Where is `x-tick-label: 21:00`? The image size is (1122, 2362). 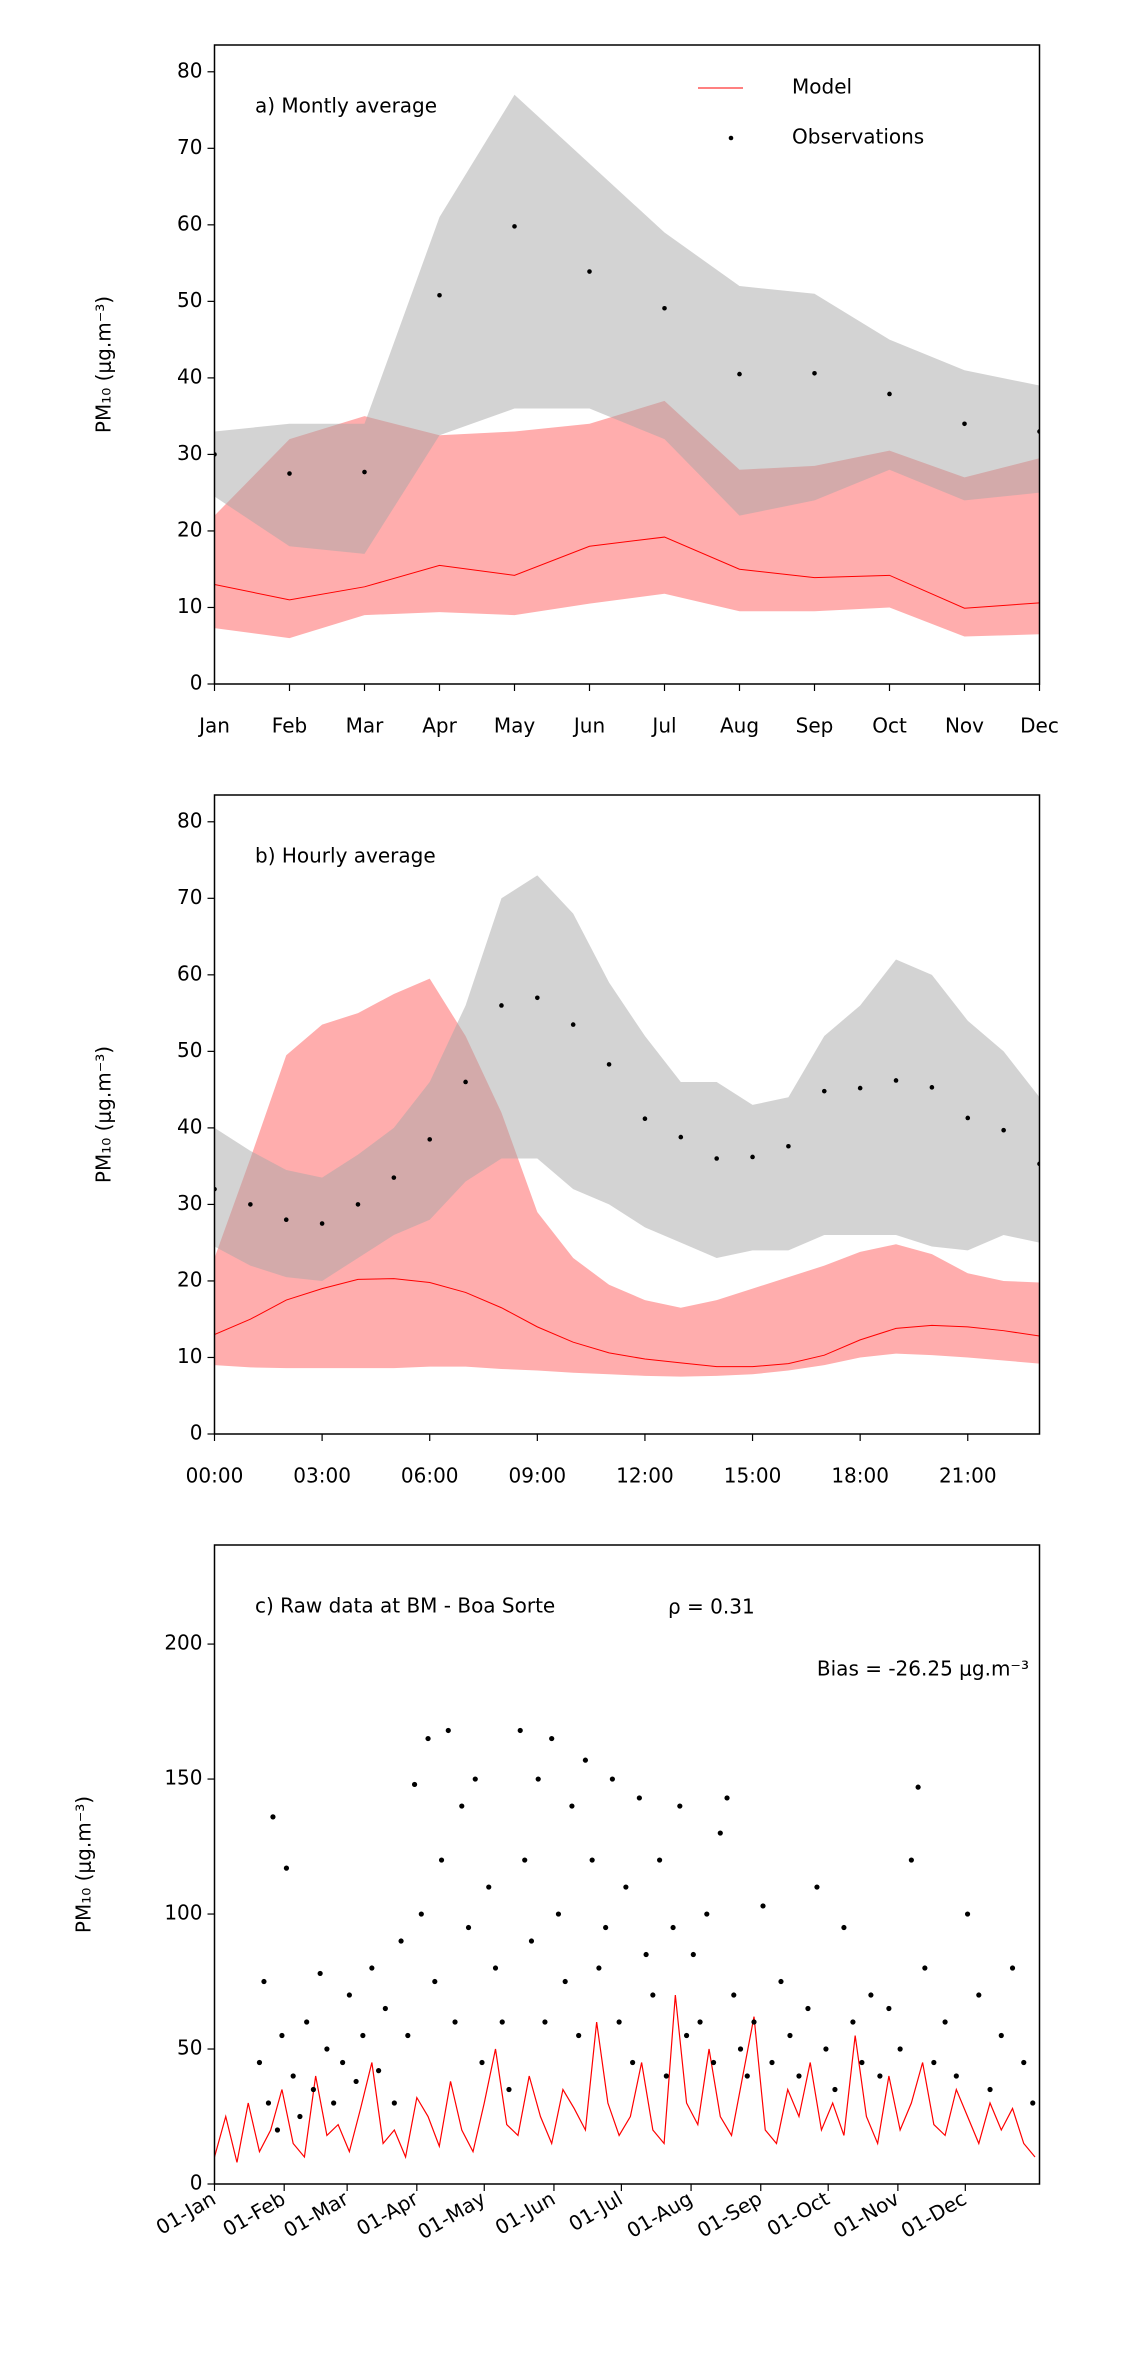 x-tick-label: 21:00 is located at coordinates (968, 1476).